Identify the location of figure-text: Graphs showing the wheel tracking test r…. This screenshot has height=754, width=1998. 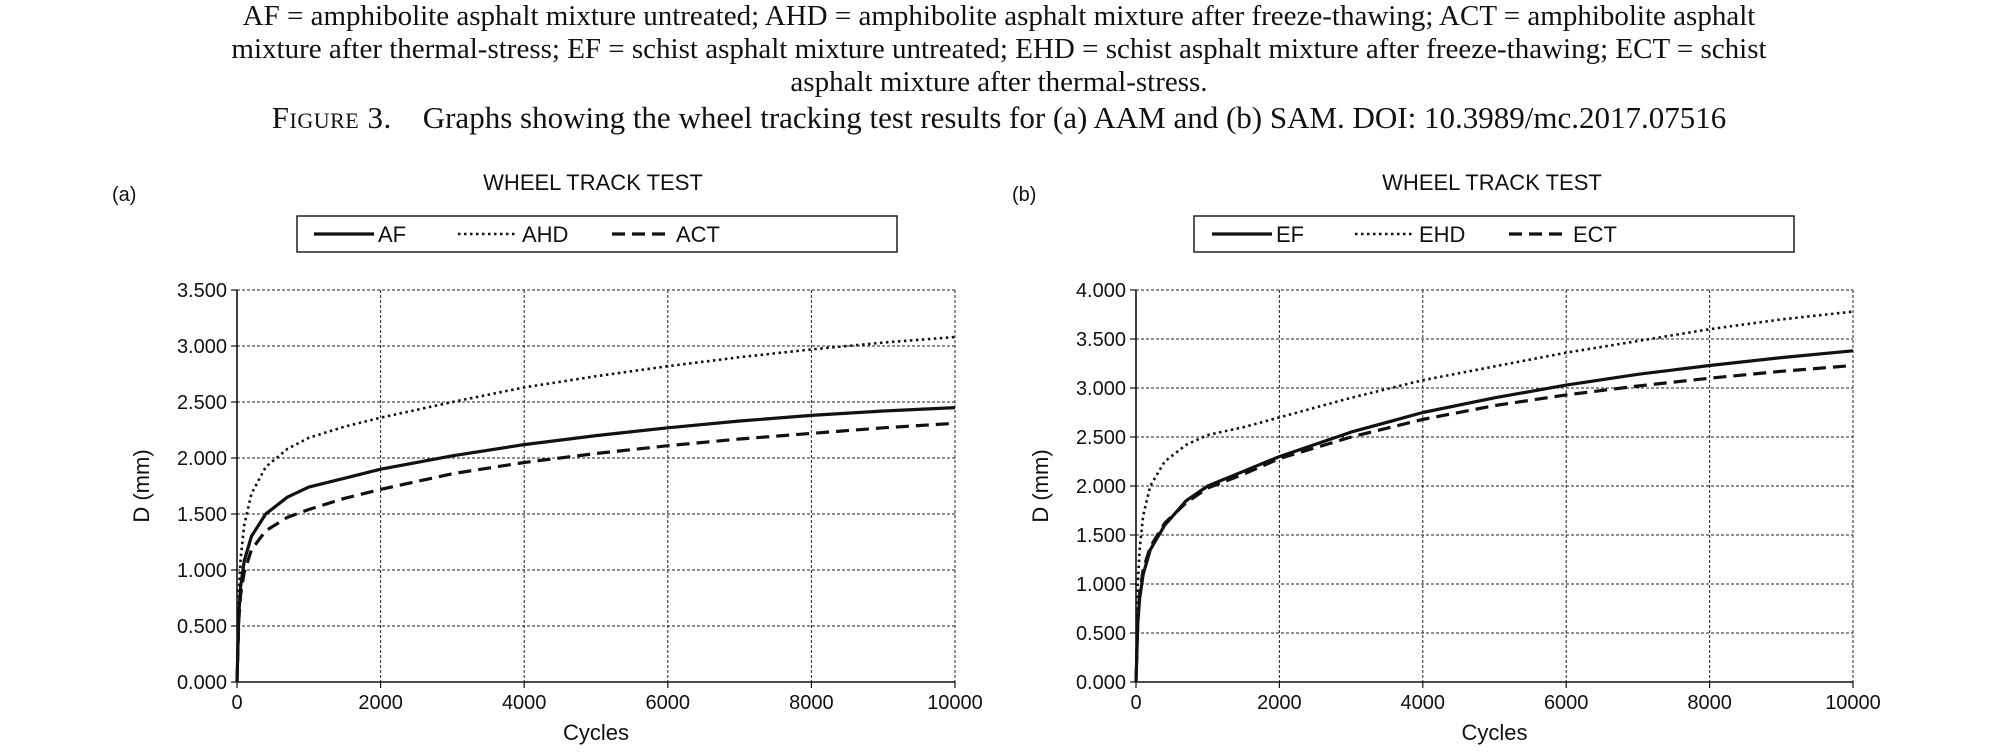
(1074, 117).